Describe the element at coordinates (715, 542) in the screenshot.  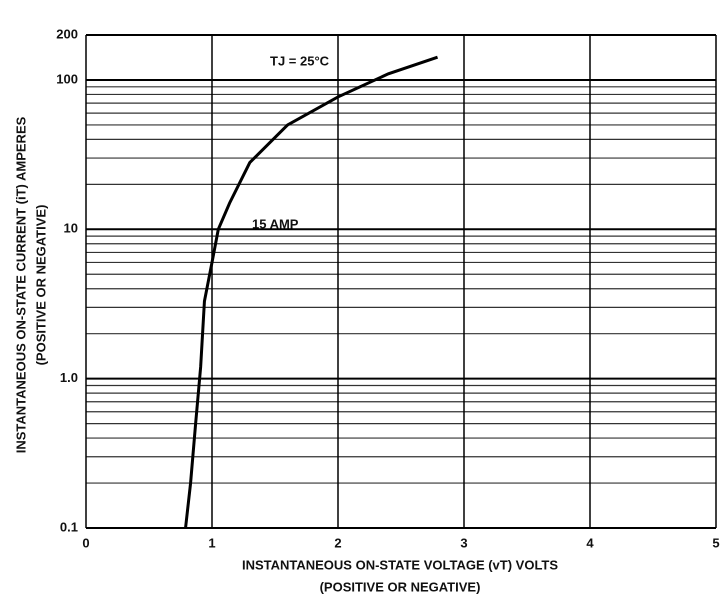
I see `x-tick-label: 5` at that location.